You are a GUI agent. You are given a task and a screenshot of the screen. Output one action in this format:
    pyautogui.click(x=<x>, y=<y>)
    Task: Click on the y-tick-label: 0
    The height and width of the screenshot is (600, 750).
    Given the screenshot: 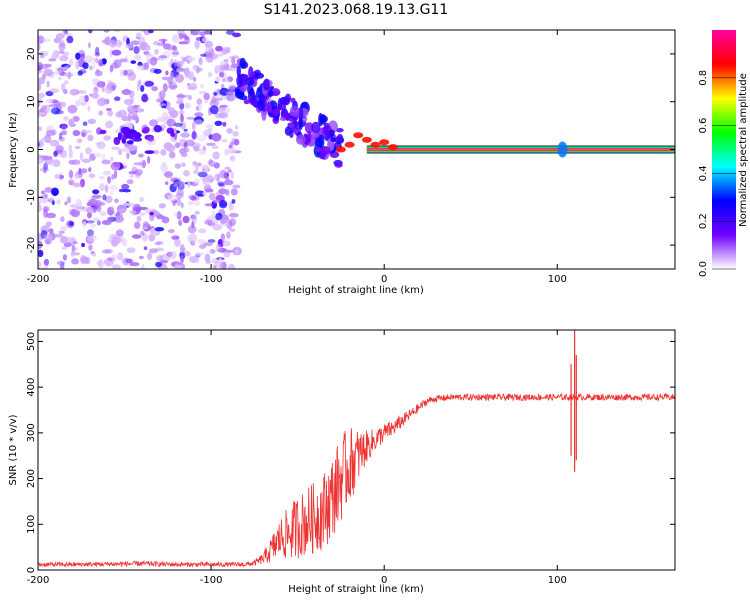 What is the action you would take?
    pyautogui.click(x=31, y=149)
    